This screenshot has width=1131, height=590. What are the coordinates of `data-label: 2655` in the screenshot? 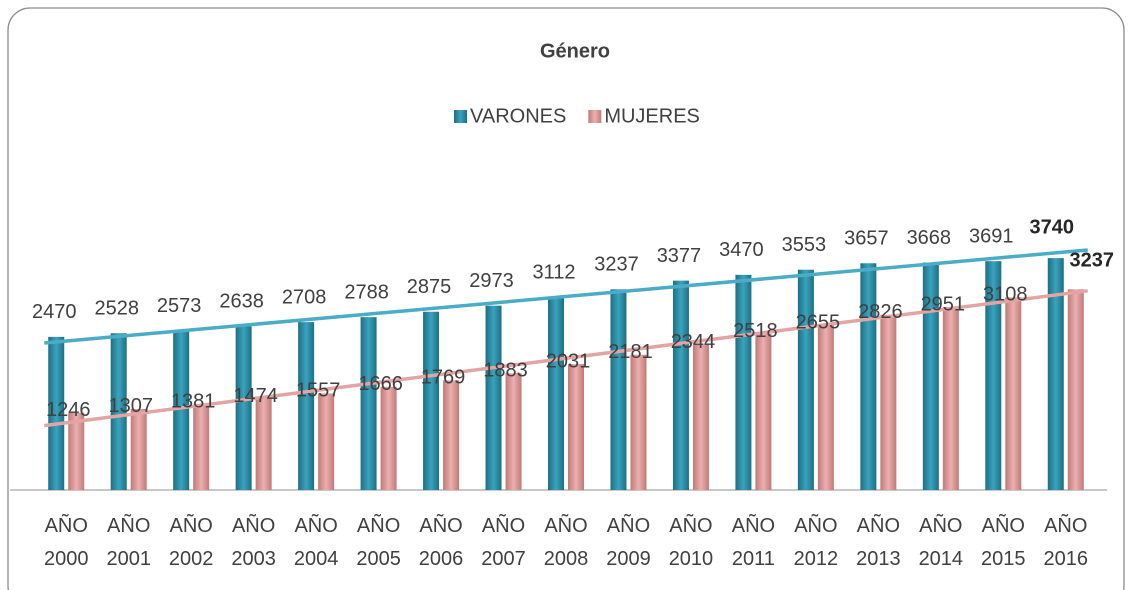 It's located at (818, 323).